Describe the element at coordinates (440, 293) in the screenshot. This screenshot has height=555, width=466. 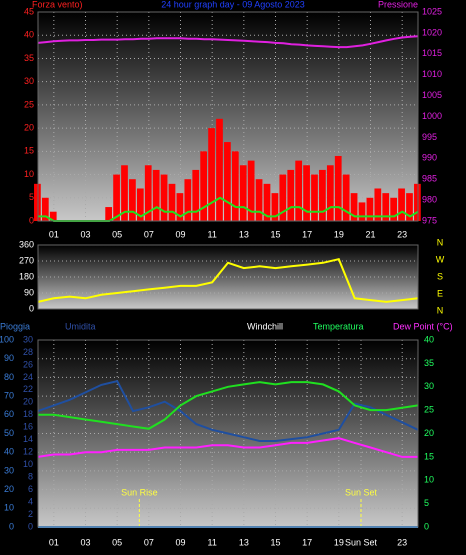
I see `direction-label: E` at that location.